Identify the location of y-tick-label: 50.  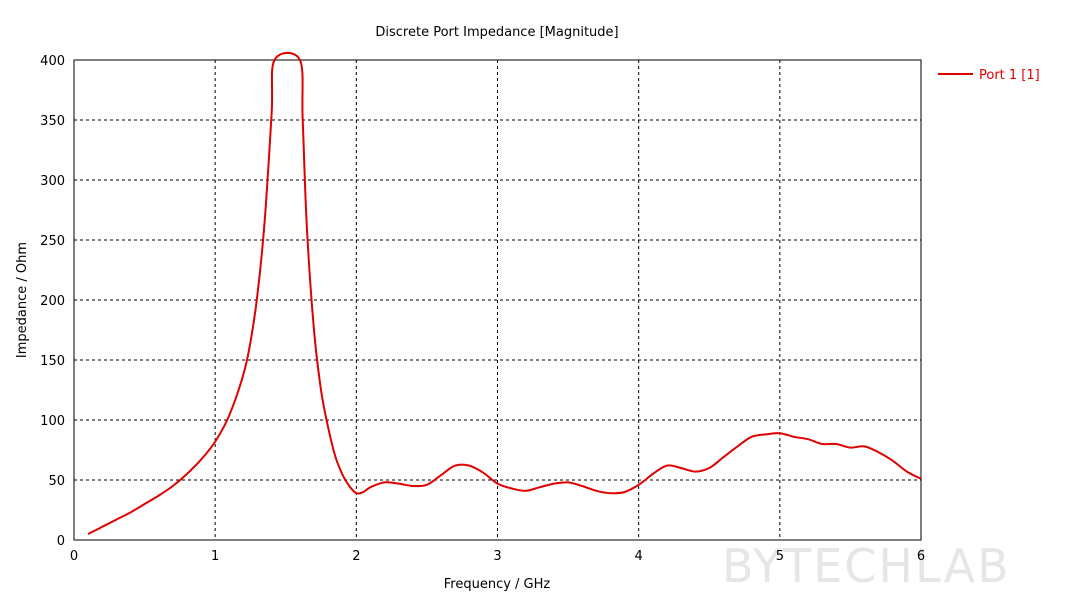
(56, 481).